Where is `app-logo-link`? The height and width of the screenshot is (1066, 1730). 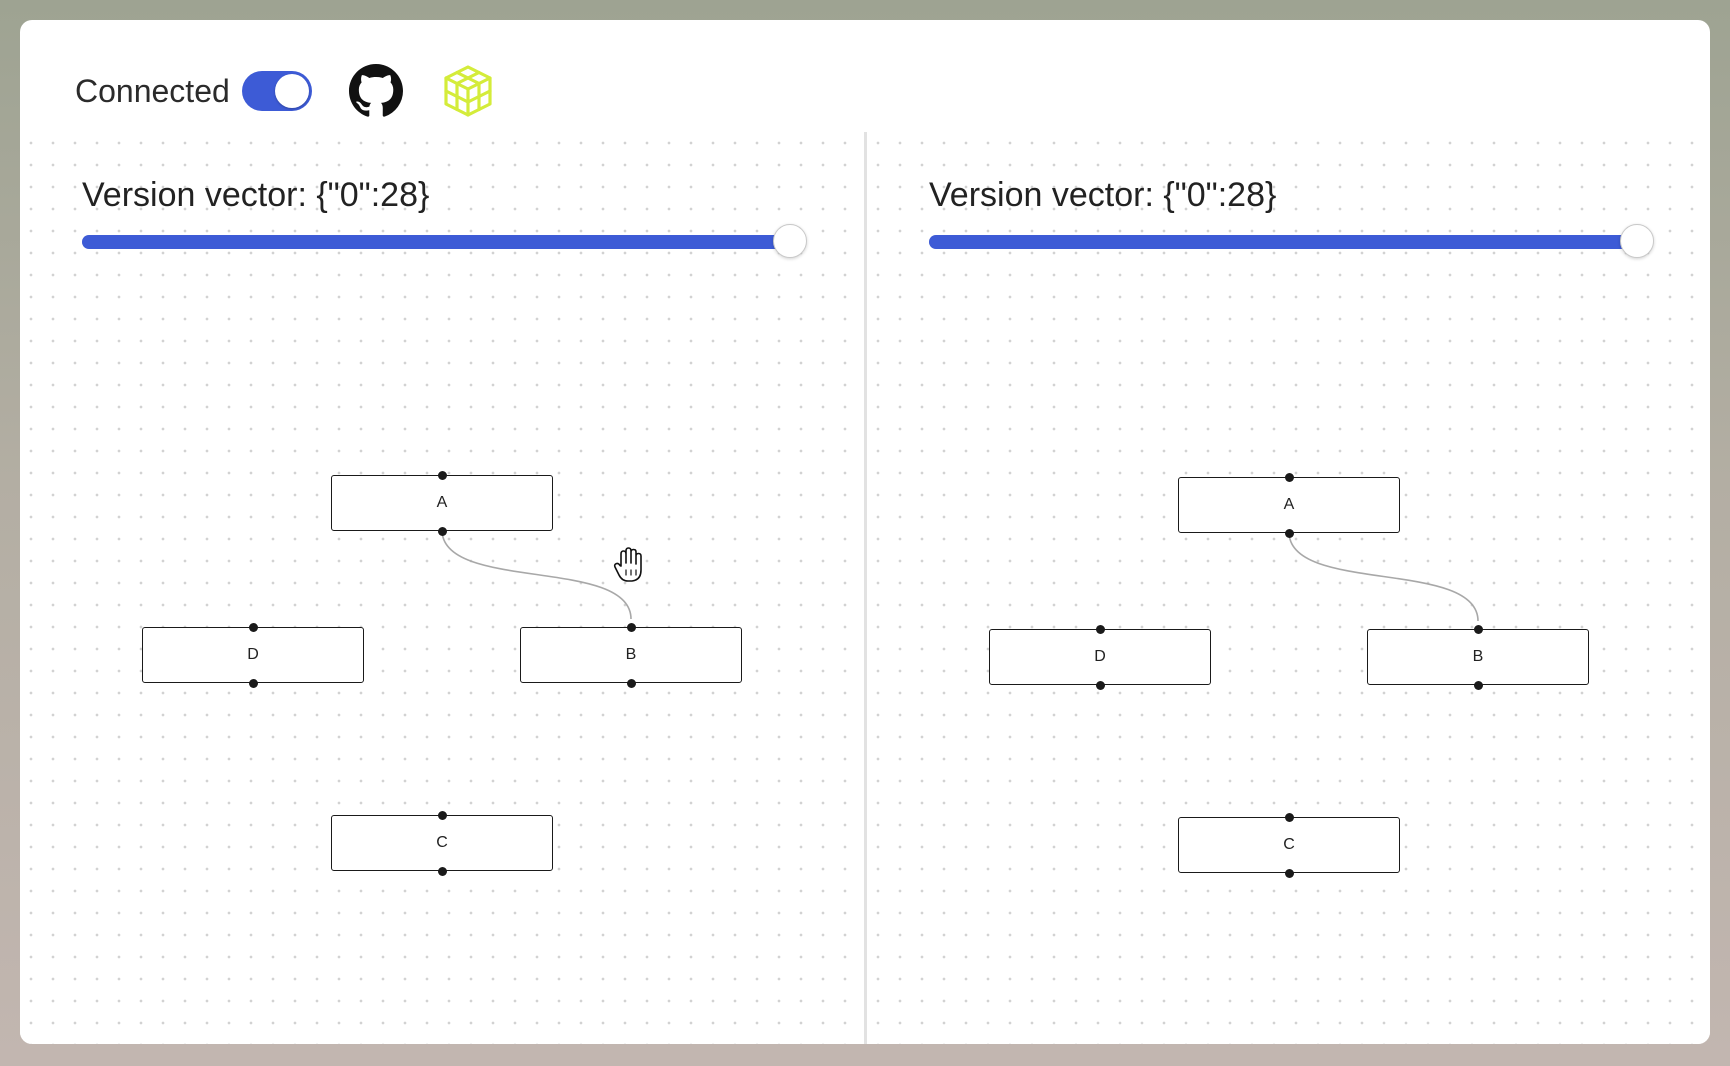 app-logo-link is located at coordinates (468, 91).